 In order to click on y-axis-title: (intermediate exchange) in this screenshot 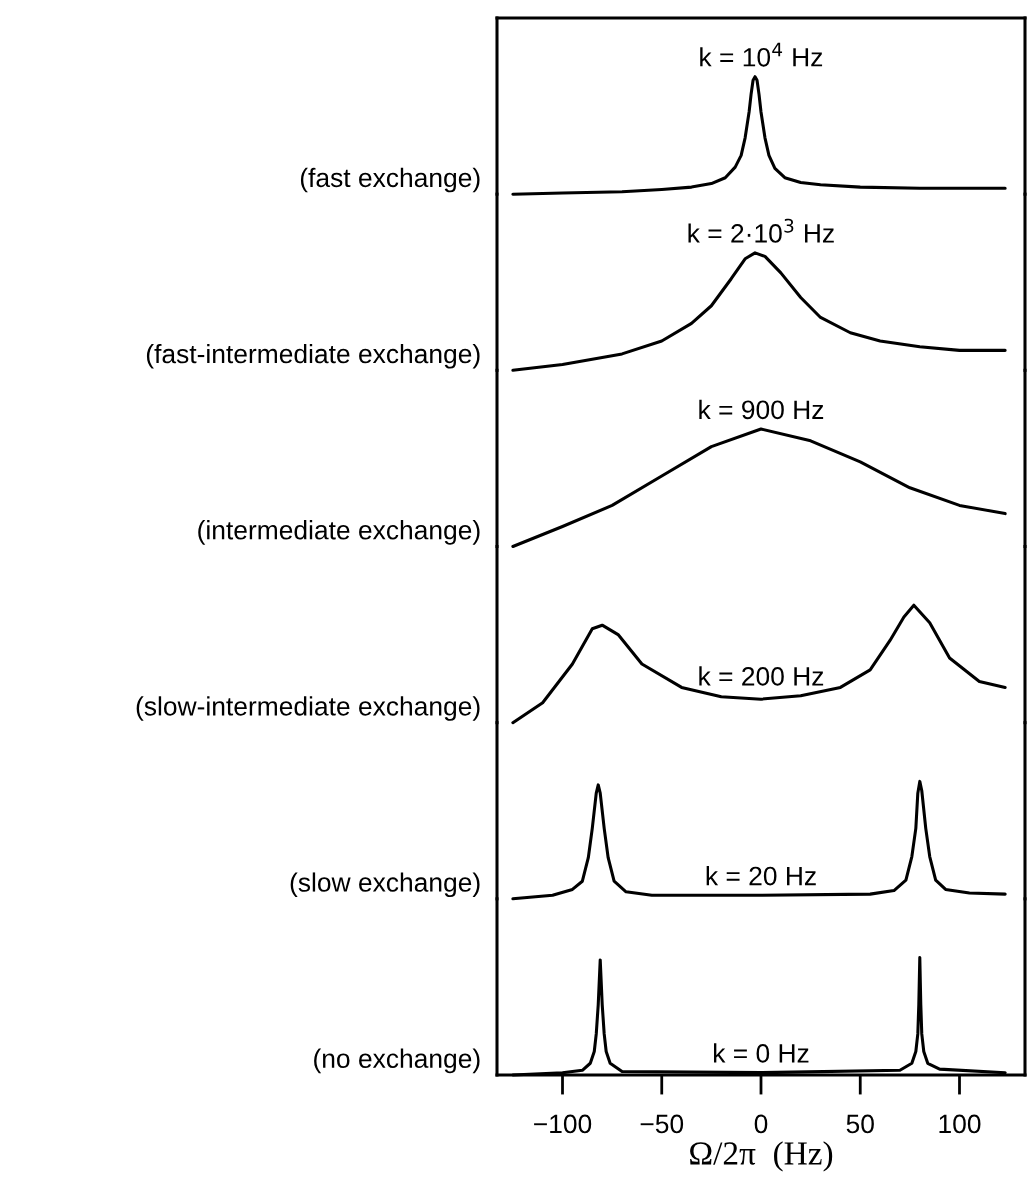, I will do `click(339, 532)`.